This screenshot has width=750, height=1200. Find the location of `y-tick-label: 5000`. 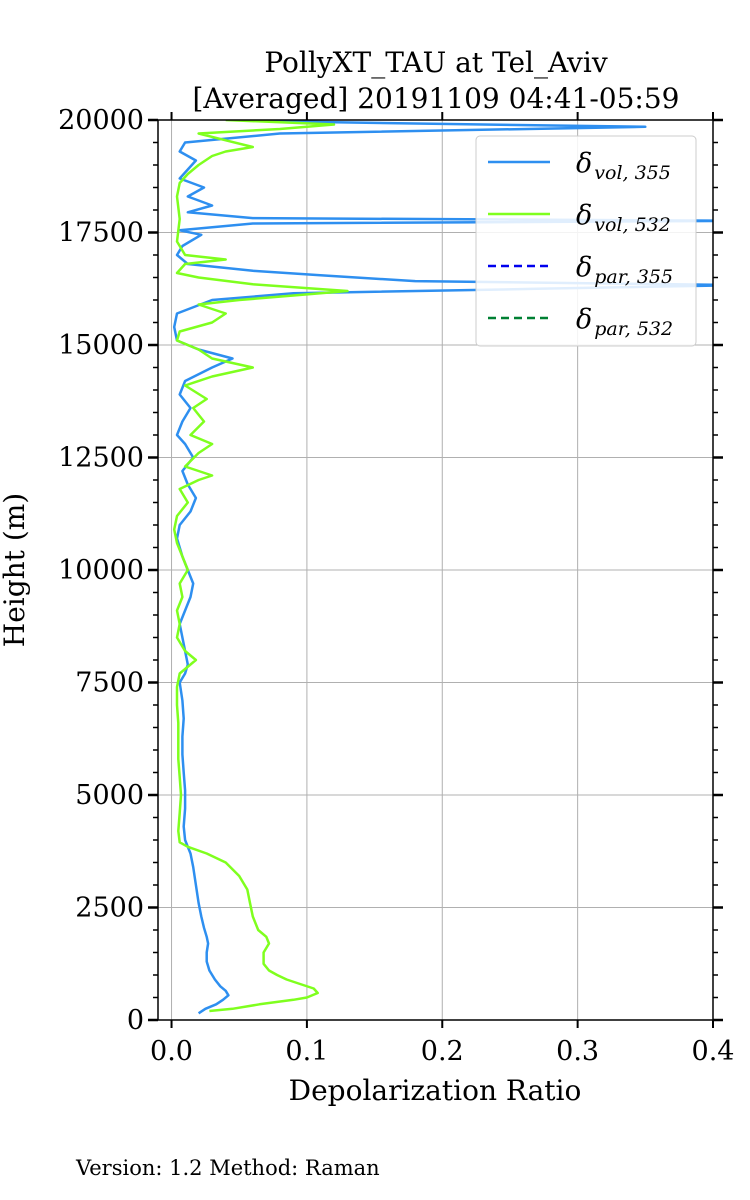

y-tick-label: 5000 is located at coordinates (109, 795).